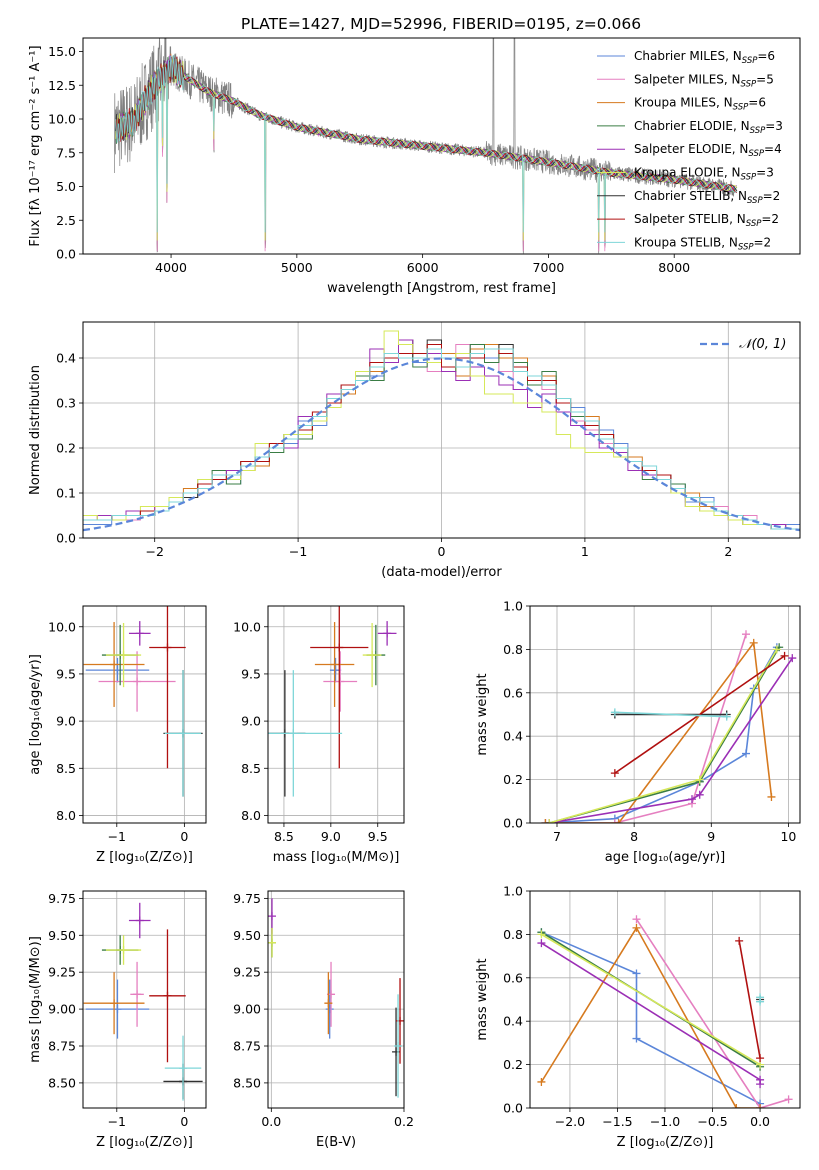 The width and height of the screenshot is (819, 1170). What do you see at coordinates (513, 977) in the screenshot?
I see `weight-vs-Z-ytick-label: 0.6` at bounding box center [513, 977].